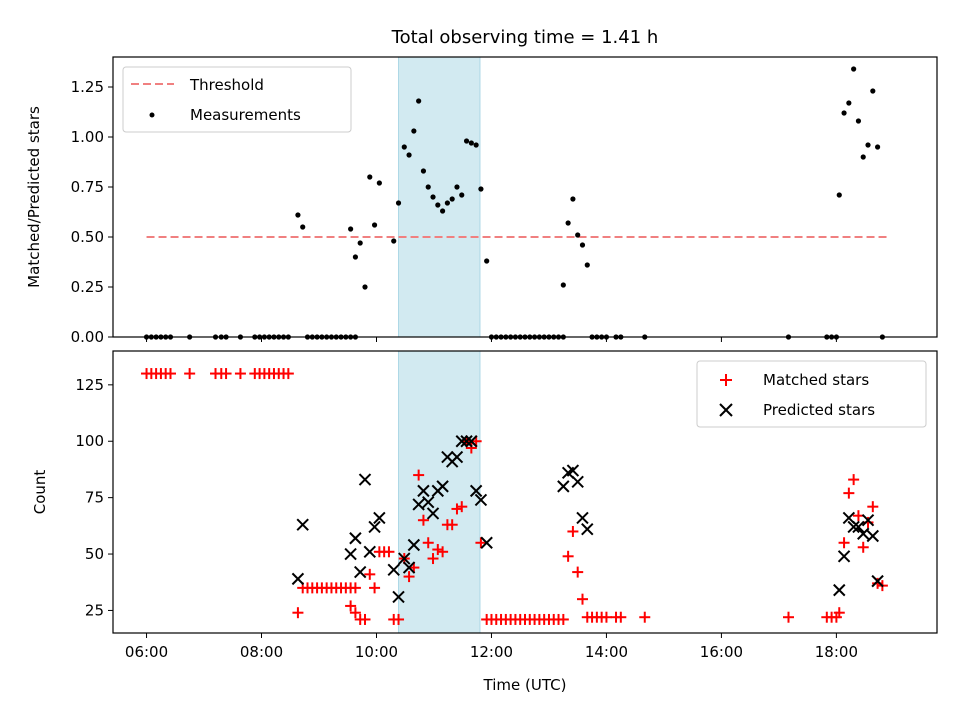  I want to click on x-tick-label: 08:00, so click(261, 652).